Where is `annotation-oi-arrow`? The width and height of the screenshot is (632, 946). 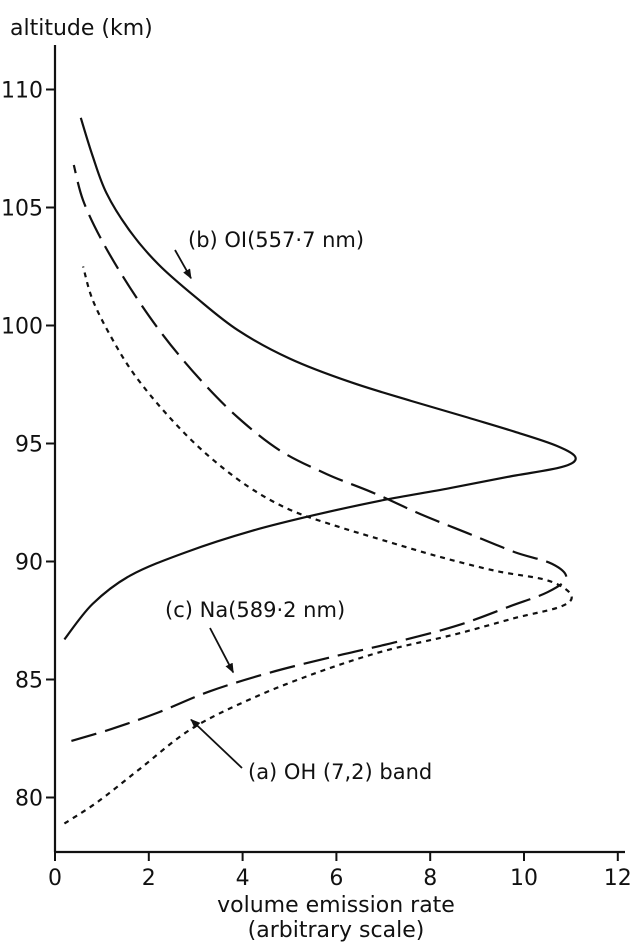 annotation-oi-arrow is located at coordinates (183, 264).